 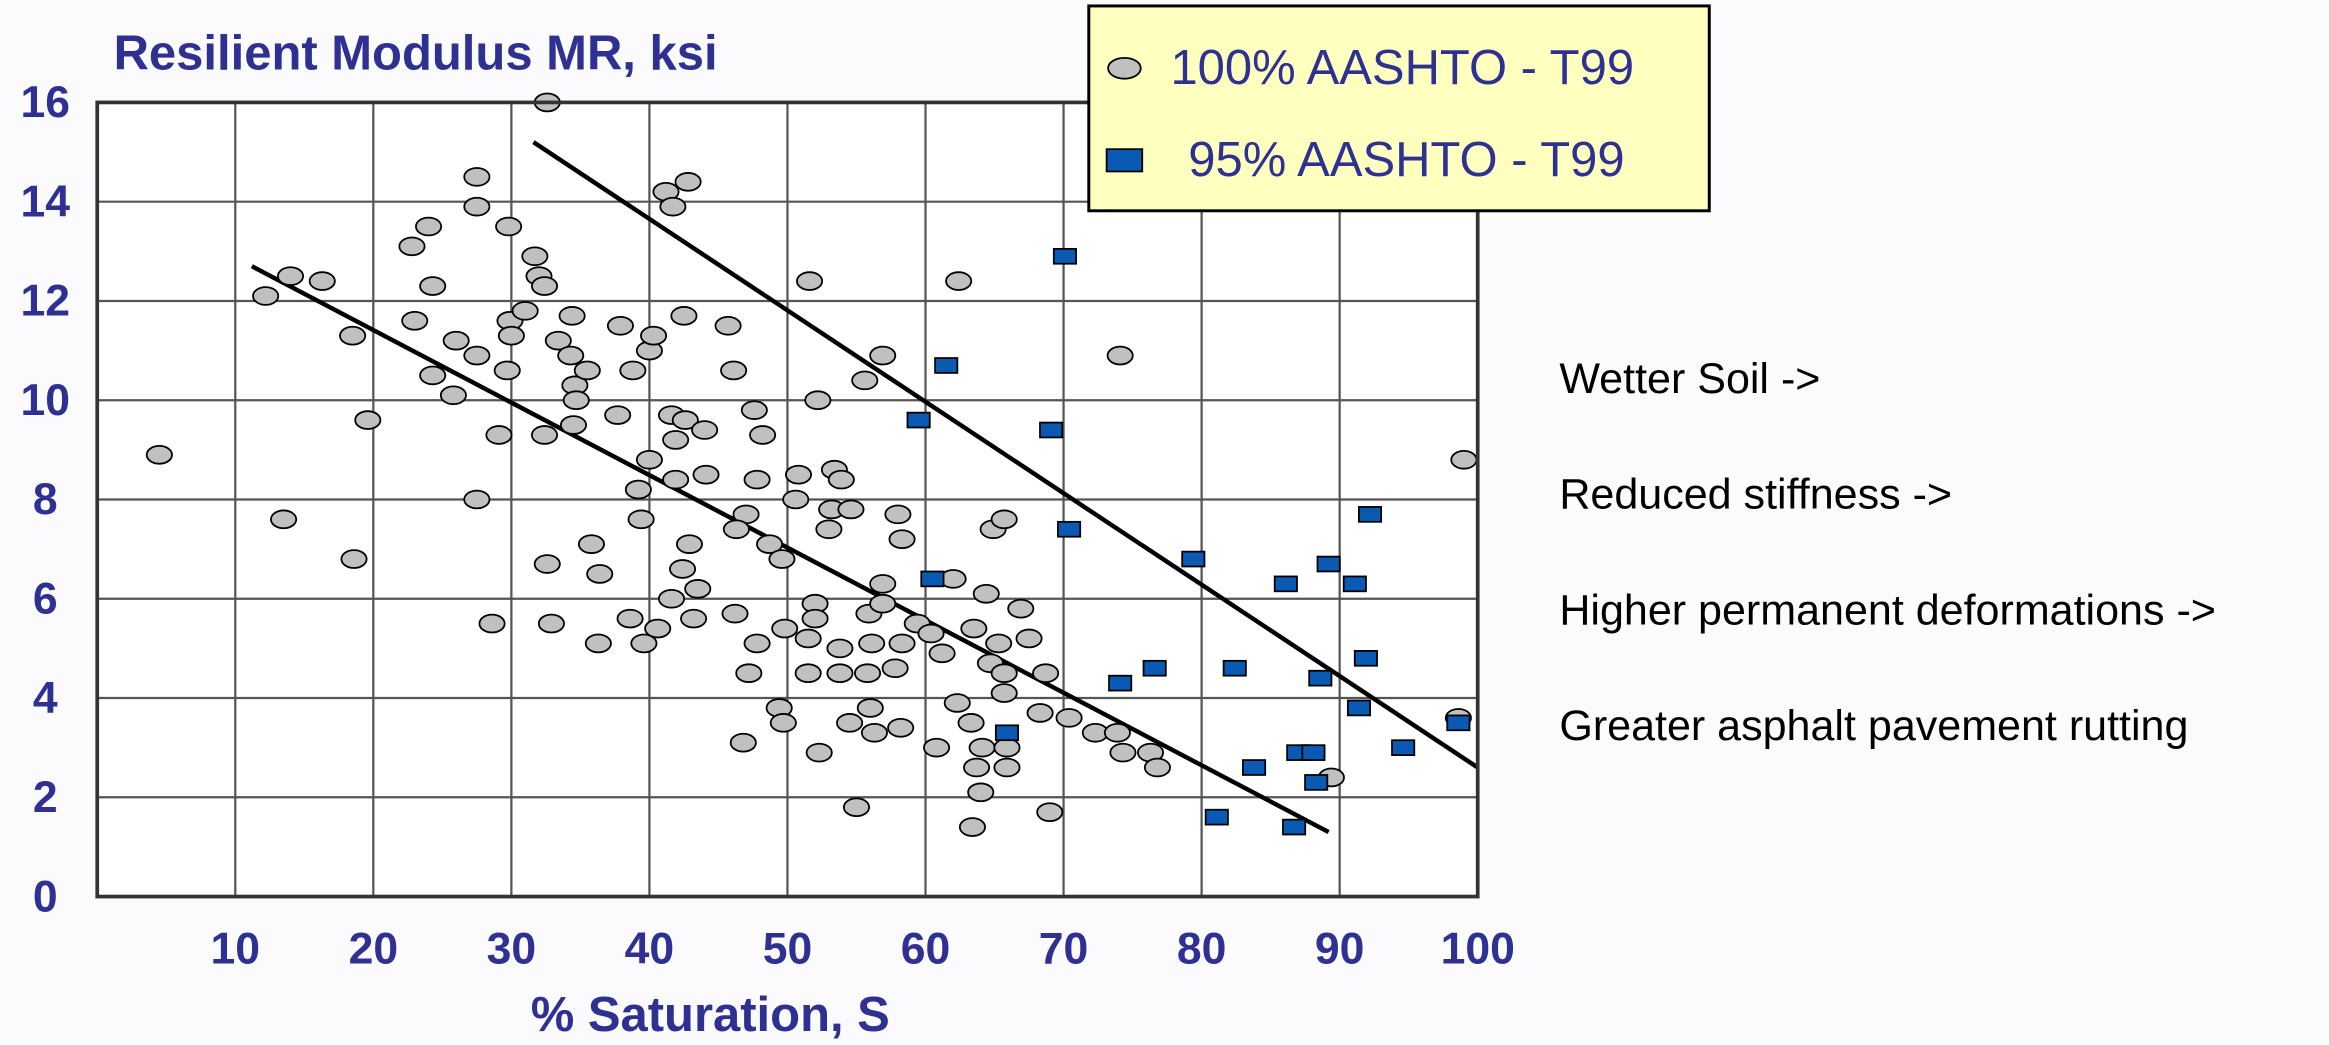 I want to click on y-tick-label: 6, so click(x=45, y=598).